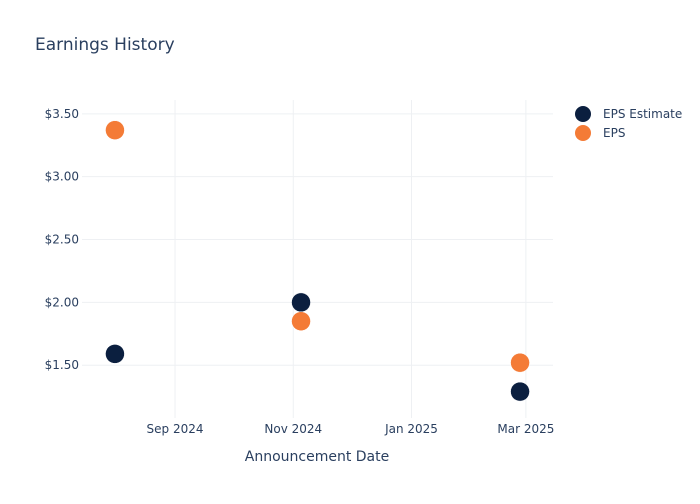 The image size is (700, 504). Describe the element at coordinates (105, 45) in the screenshot. I see `chart-title: Earnings History` at that location.